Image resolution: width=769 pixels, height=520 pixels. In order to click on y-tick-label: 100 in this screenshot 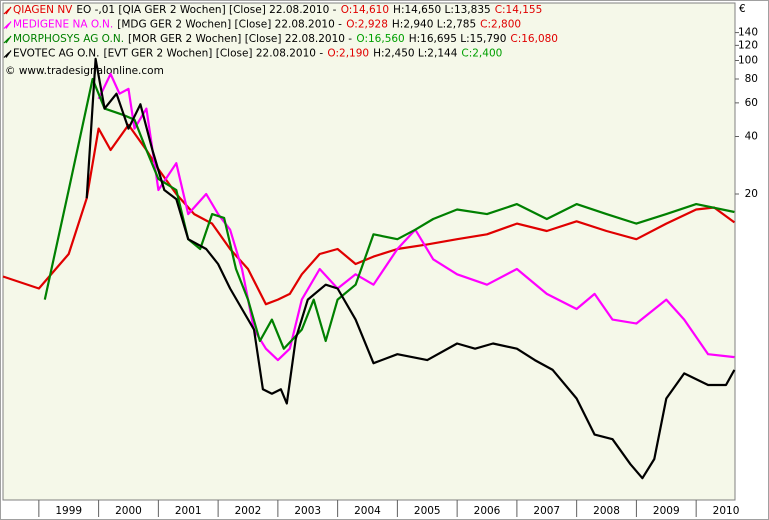, I will do `click(748, 60)`.